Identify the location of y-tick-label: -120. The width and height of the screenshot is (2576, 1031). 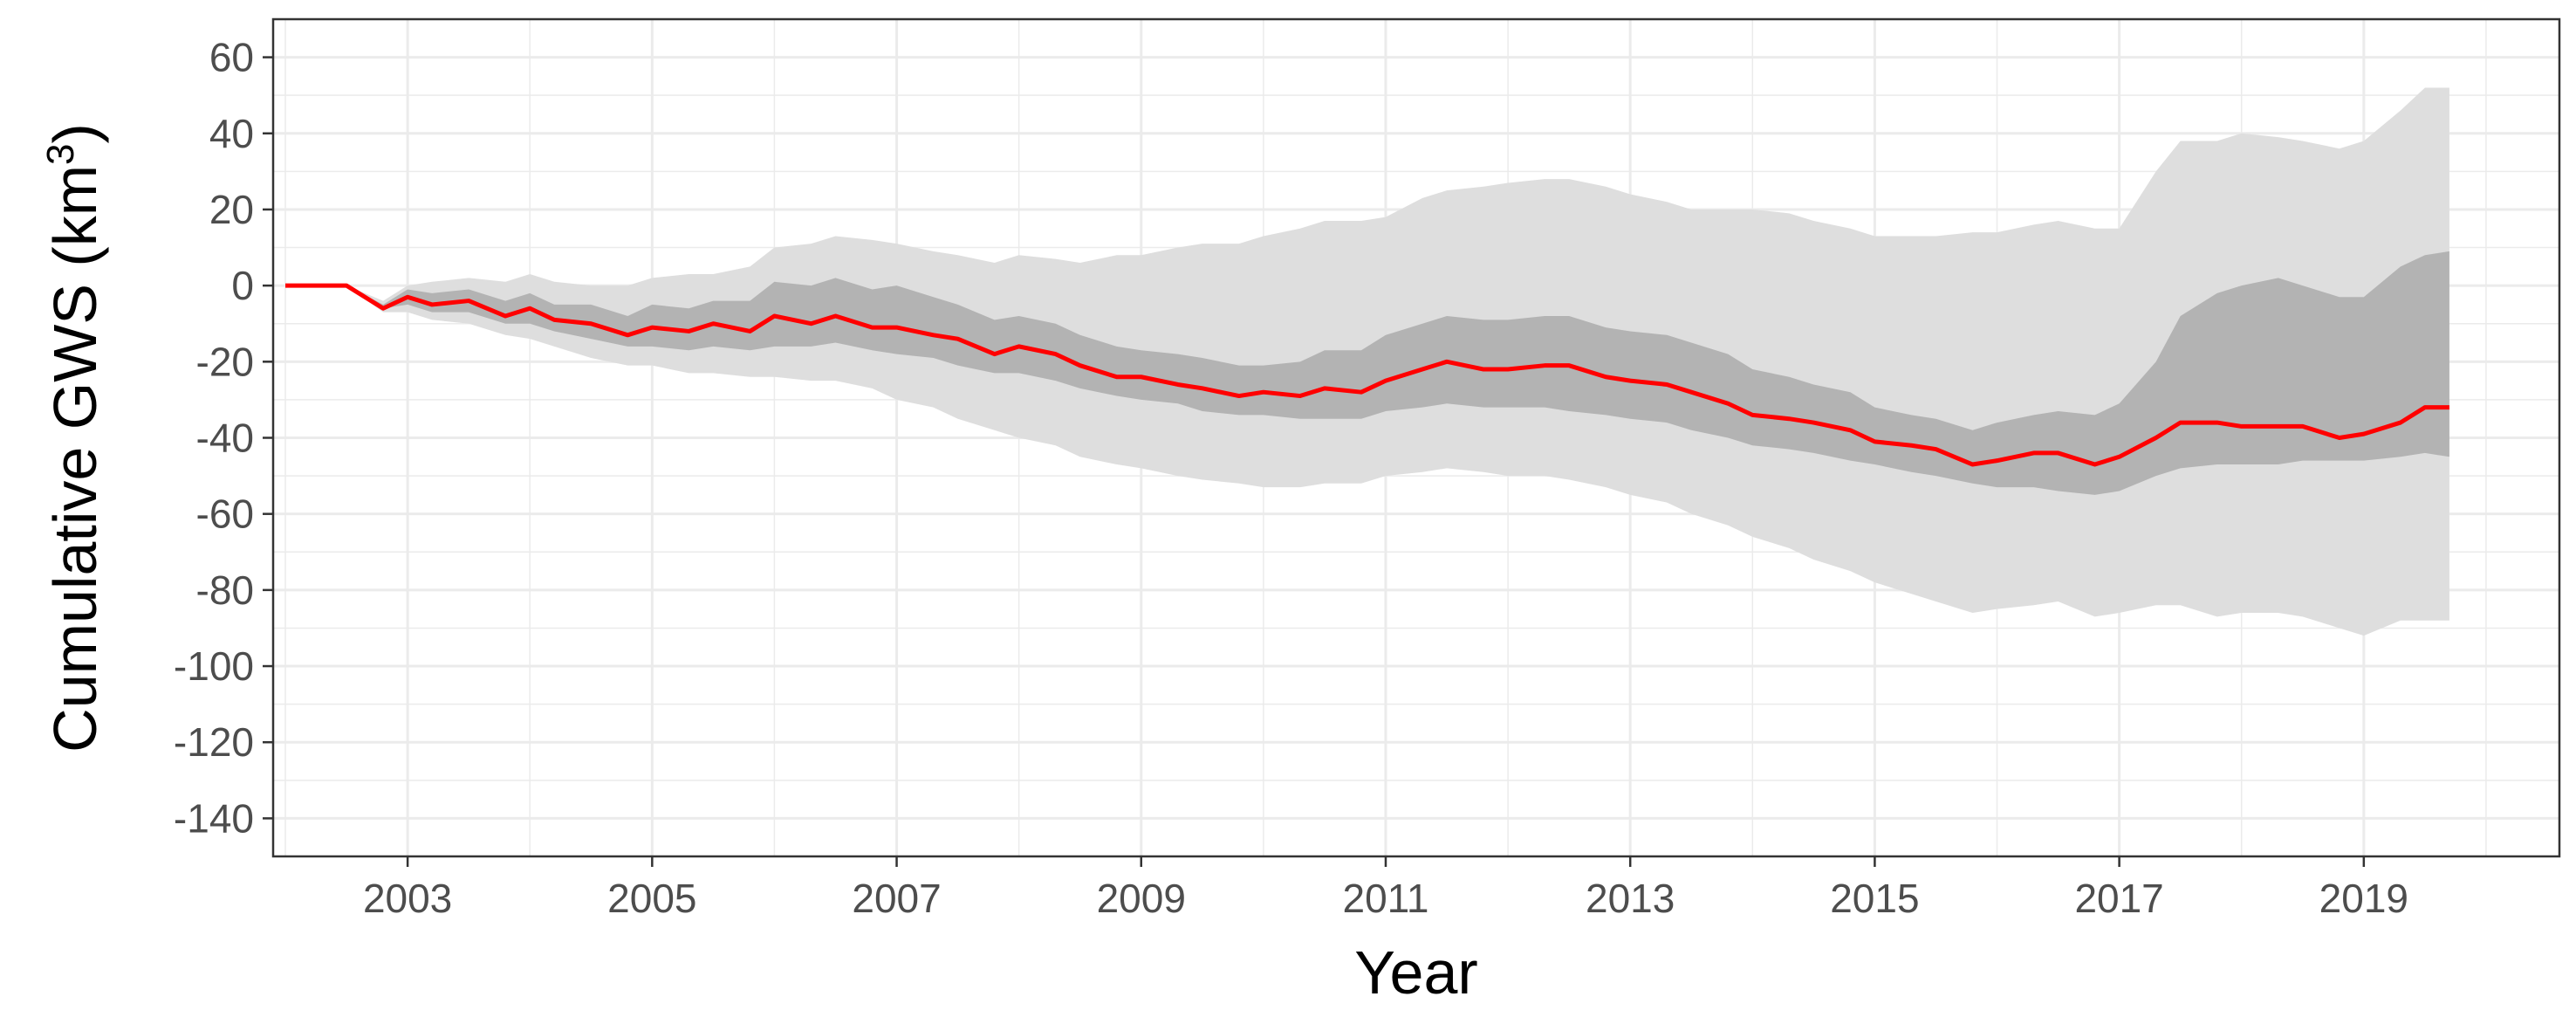
(214, 742).